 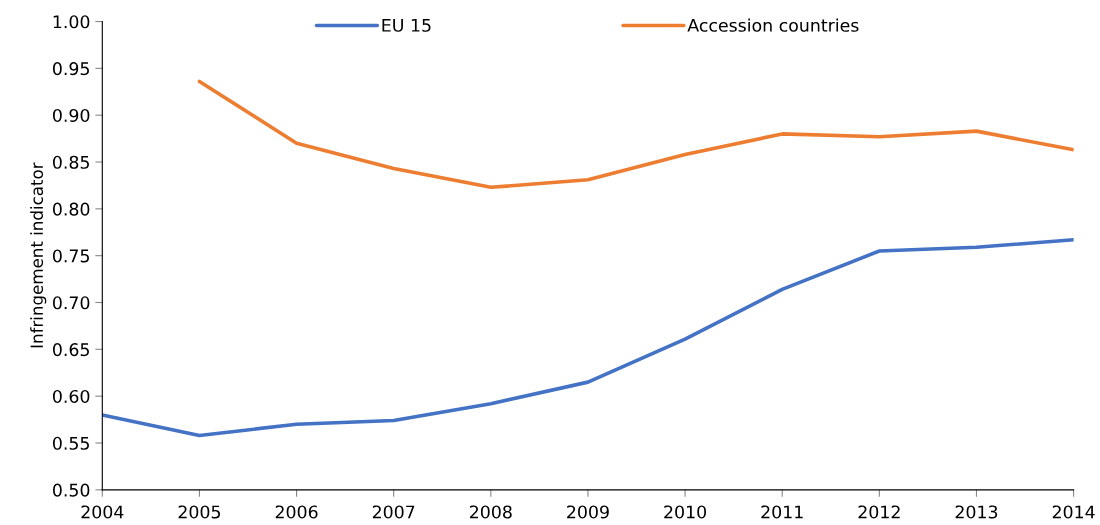 I want to click on y-tick-label: 0.75, so click(x=70, y=256).